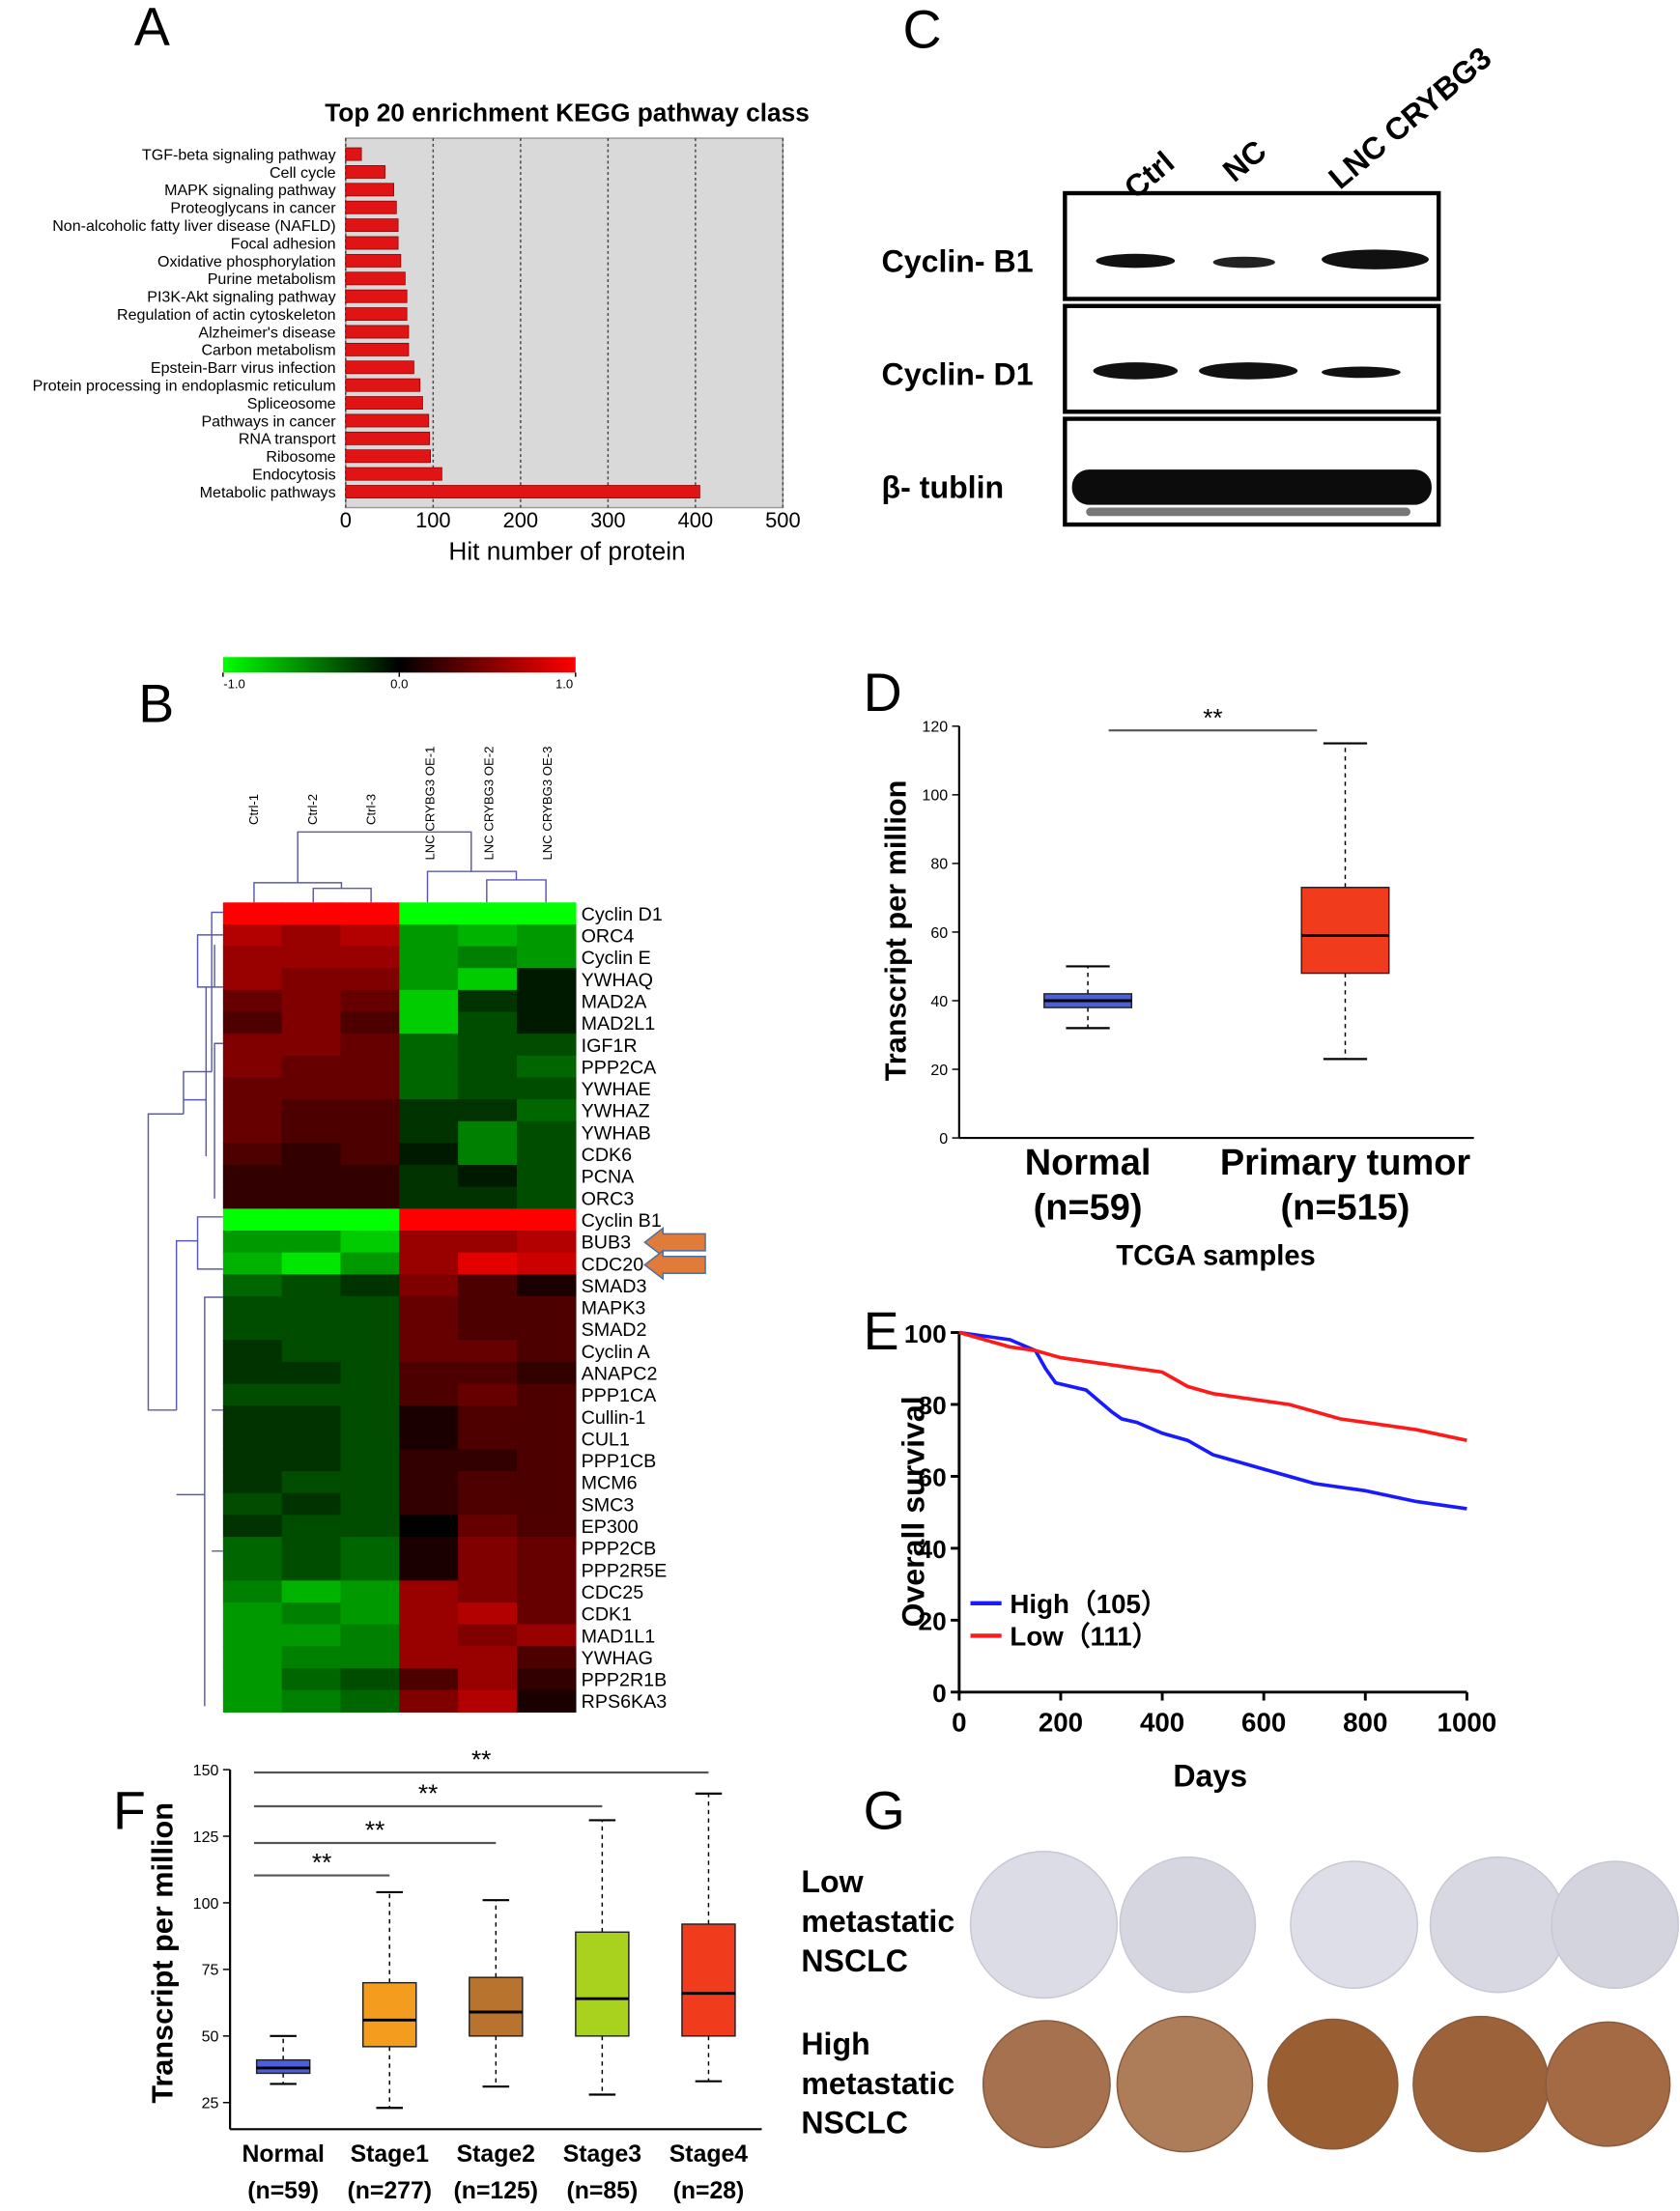  What do you see at coordinates (609, 1199) in the screenshot?
I see `row-label: ORC3` at bounding box center [609, 1199].